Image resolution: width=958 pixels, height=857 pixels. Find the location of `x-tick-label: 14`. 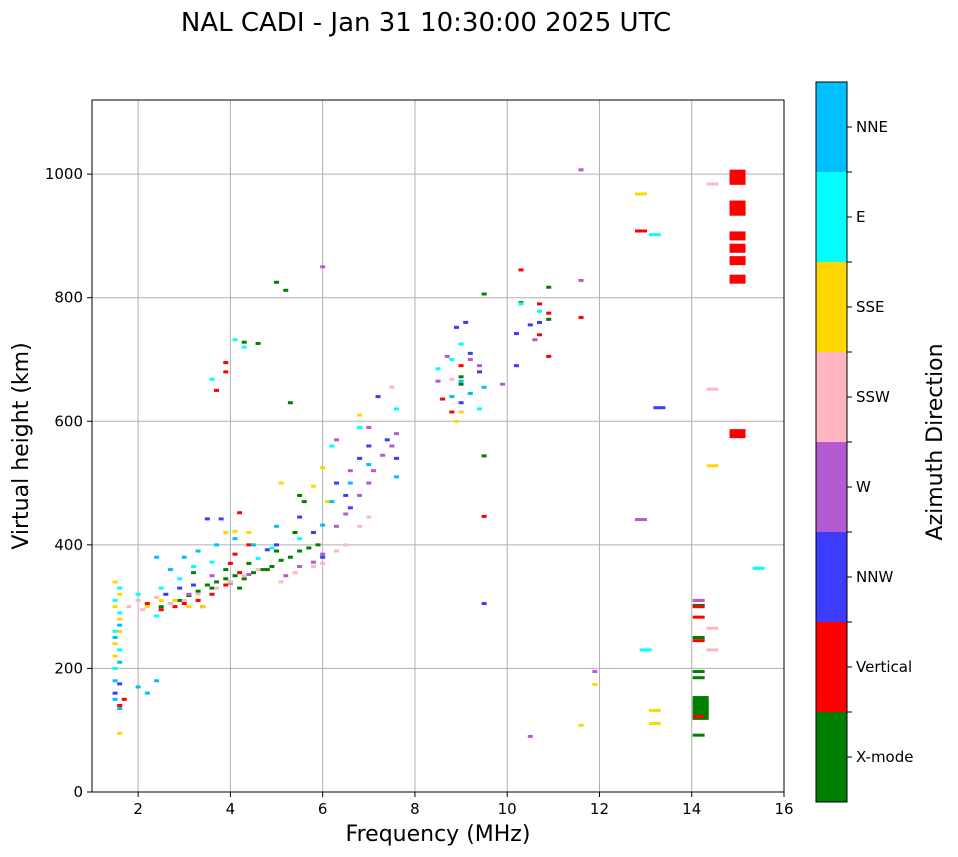

x-tick-label: 14 is located at coordinates (691, 809).